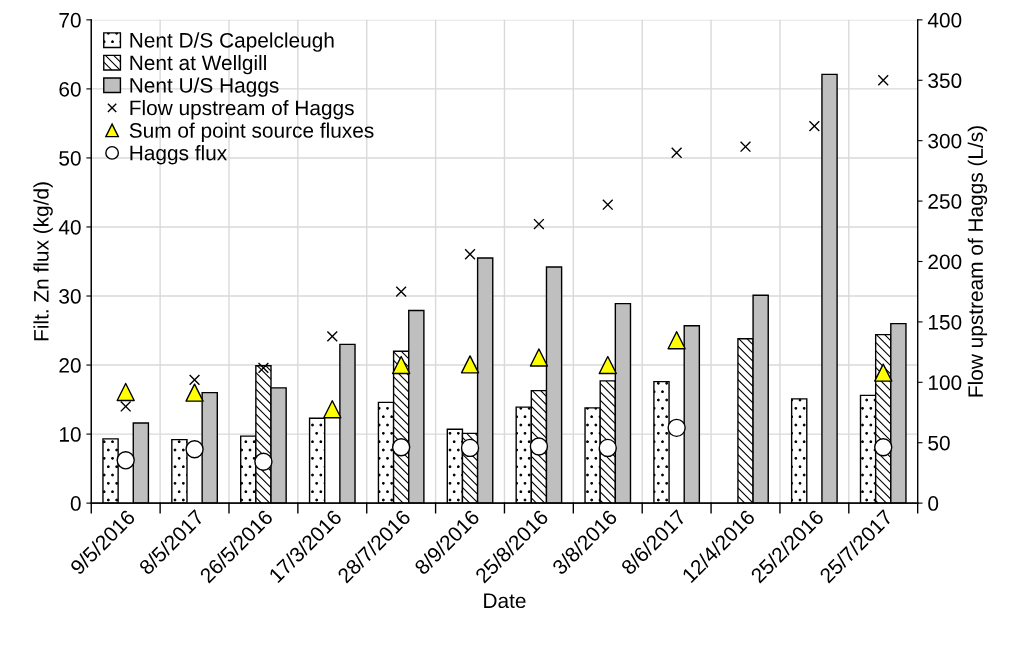  What do you see at coordinates (70, 365) in the screenshot?
I see `y-tick-label: 20` at bounding box center [70, 365].